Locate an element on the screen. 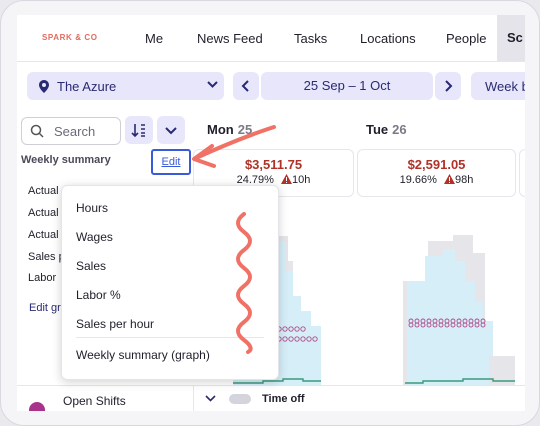 The image size is (540, 426). nav-item-me: Me is located at coordinates (154, 38).